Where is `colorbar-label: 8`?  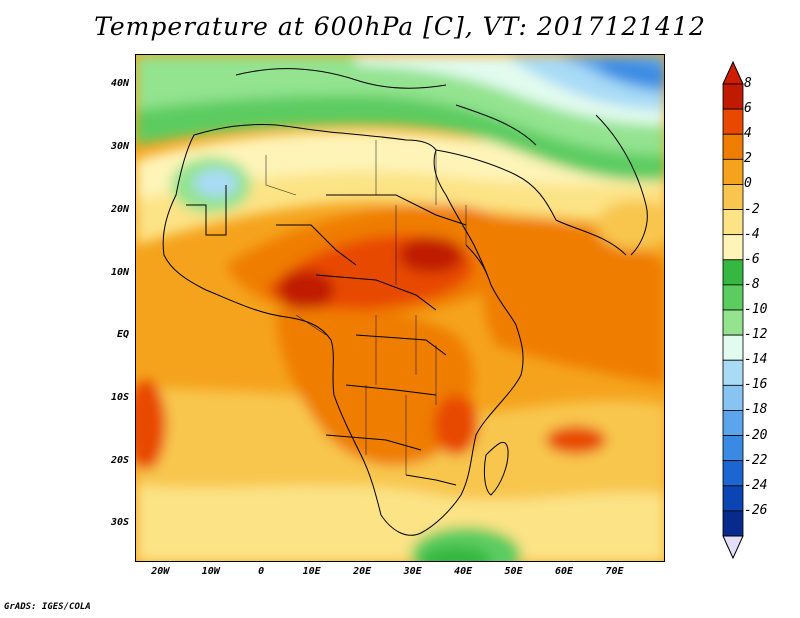
colorbar-label: 8 is located at coordinates (748, 83).